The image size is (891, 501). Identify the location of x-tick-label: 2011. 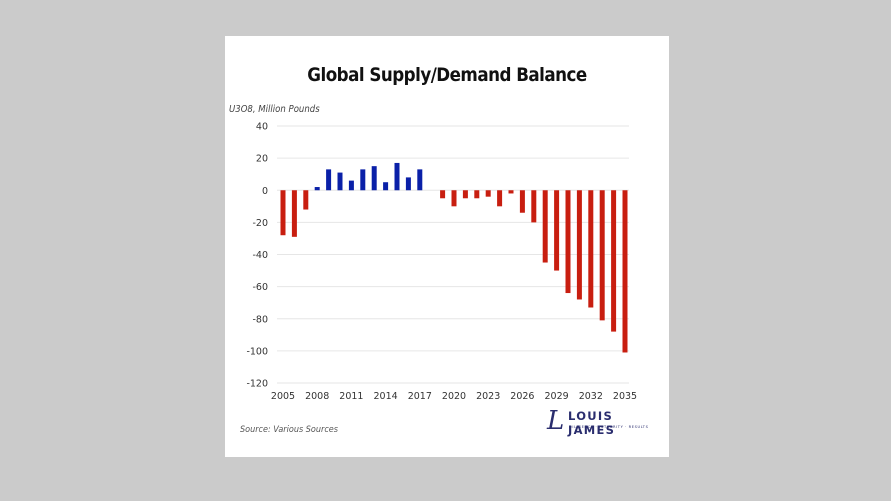
(351, 396).